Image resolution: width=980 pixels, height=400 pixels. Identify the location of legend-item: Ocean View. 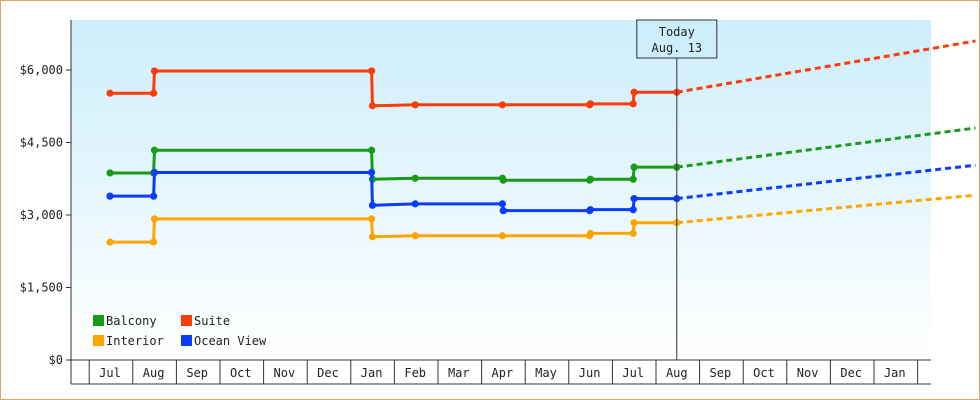
(224, 341).